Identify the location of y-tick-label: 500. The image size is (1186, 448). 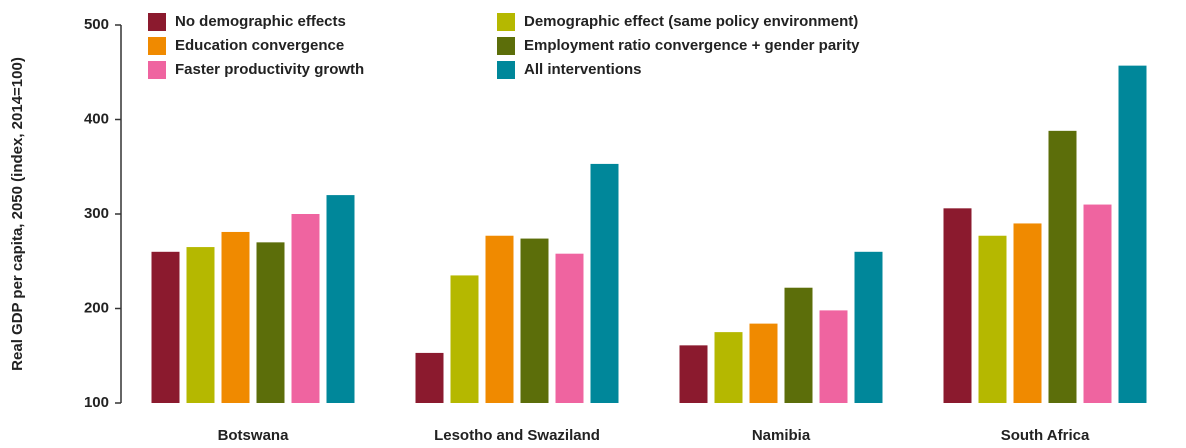
(96, 24).